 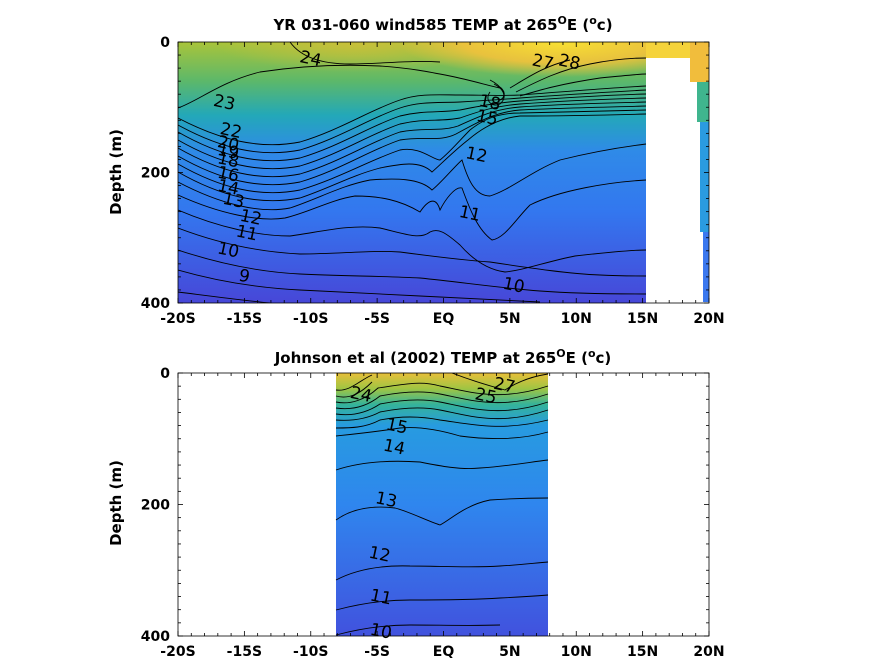 I want to click on top-xtick-label: 10N, so click(x=576, y=319).